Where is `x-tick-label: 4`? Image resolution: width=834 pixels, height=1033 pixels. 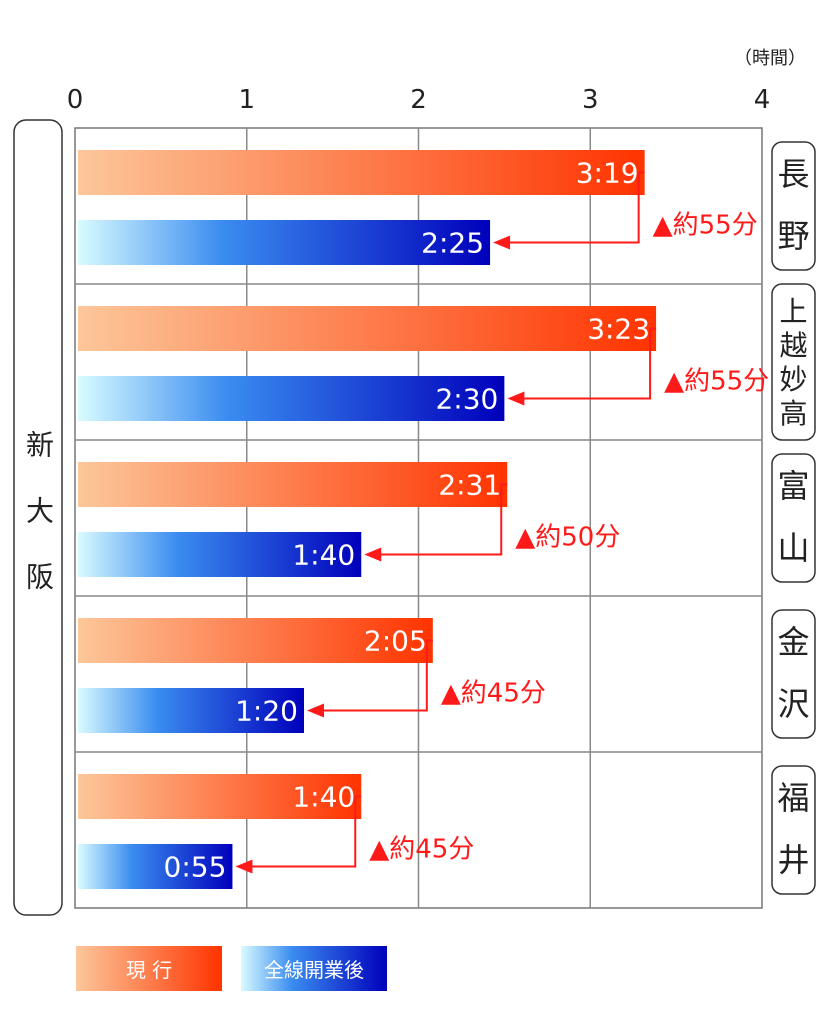 x-tick-label: 4 is located at coordinates (762, 100).